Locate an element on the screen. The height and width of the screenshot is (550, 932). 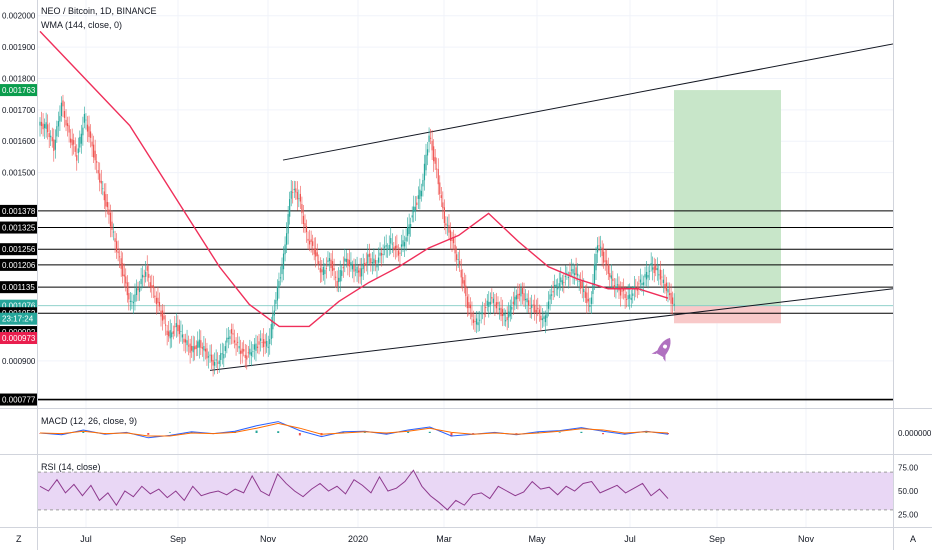
target-zone is located at coordinates (727, 198).